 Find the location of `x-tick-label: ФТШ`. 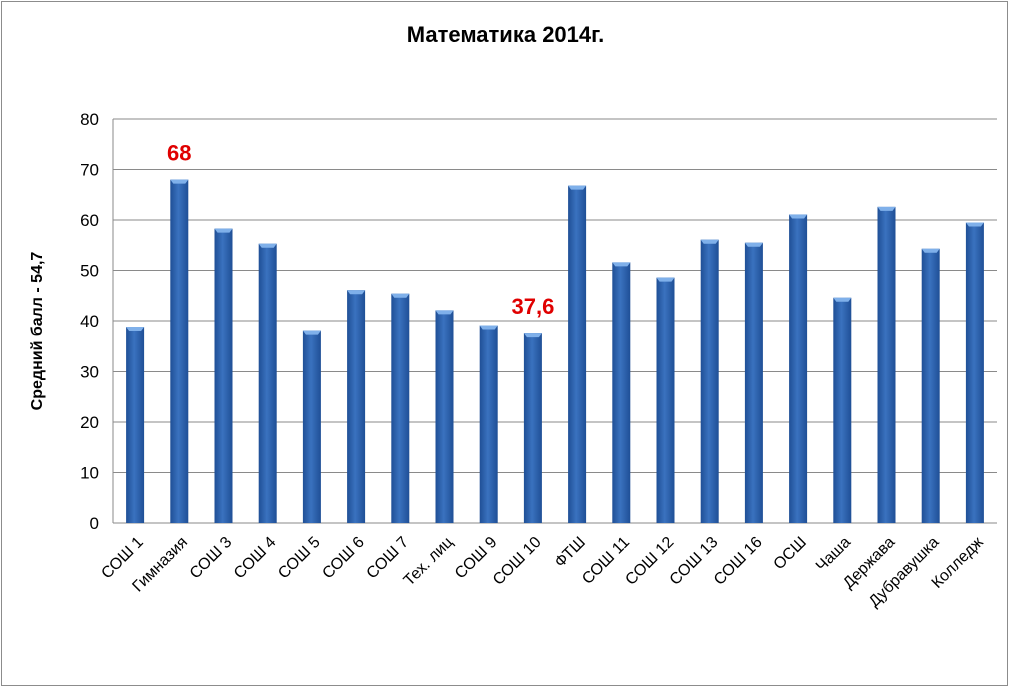

x-tick-label: ФТШ is located at coordinates (570, 552).